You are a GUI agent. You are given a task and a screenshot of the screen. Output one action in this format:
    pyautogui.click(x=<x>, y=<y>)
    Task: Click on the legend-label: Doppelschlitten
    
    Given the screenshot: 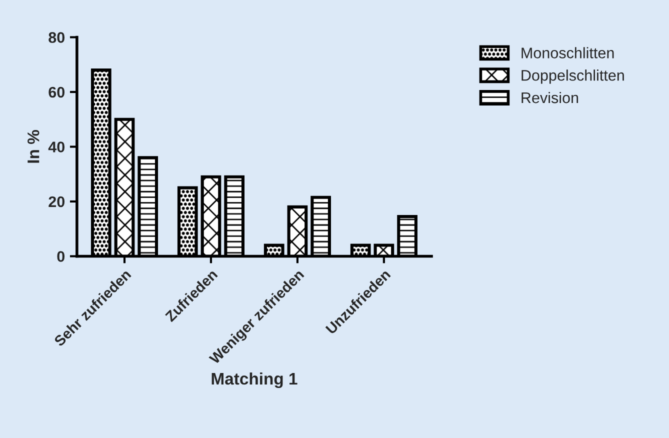 What is the action you would take?
    pyautogui.click(x=573, y=77)
    